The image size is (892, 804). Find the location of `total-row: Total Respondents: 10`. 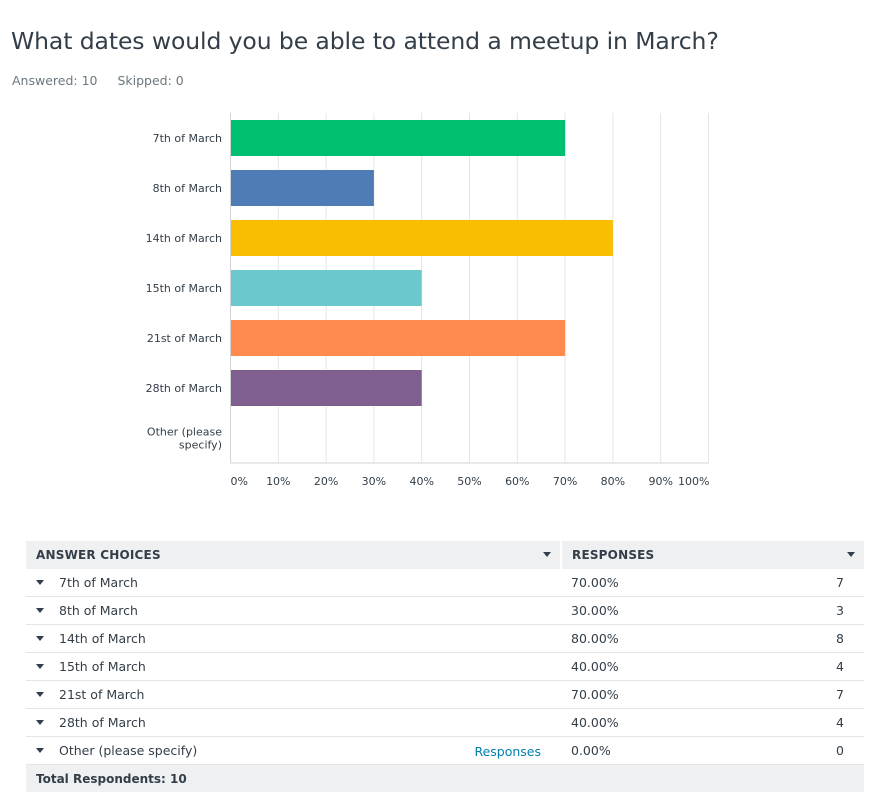

total-row: Total Respondents: 10 is located at coordinates (445, 778).